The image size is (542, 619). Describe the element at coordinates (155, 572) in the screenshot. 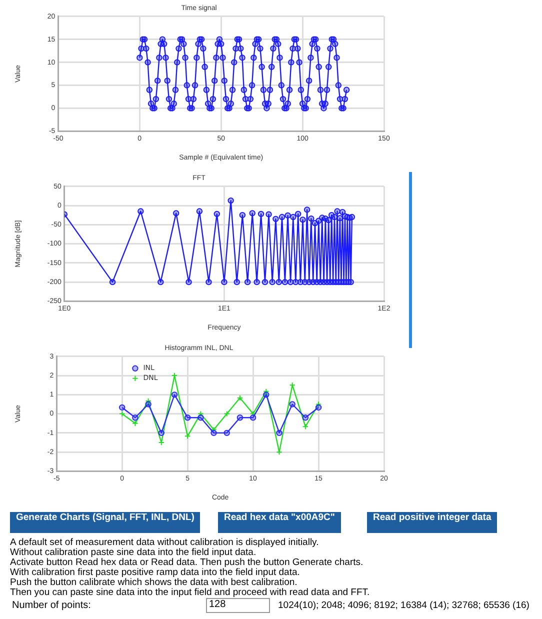

I see `text: With calibration first paste positive ramp data into the field input data.` at that location.